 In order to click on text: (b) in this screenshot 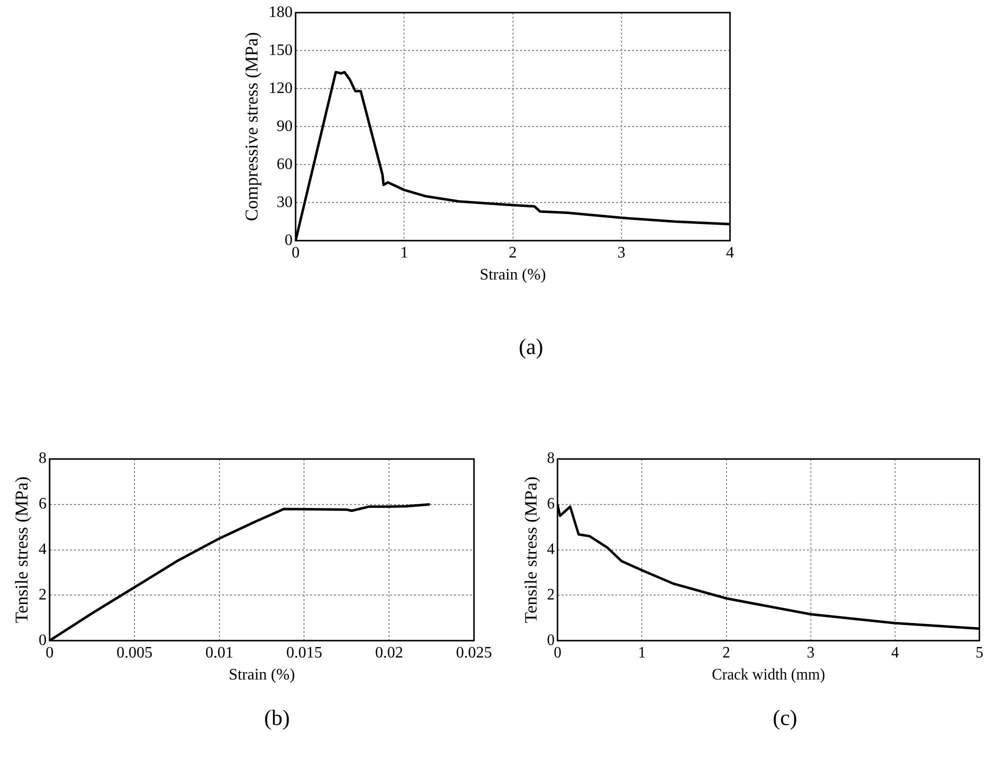, I will do `click(277, 718)`.